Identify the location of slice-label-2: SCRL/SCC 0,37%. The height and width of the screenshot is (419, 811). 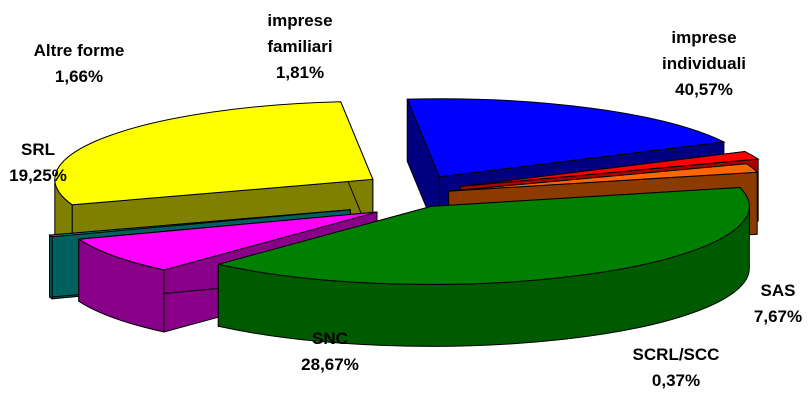
(676, 367).